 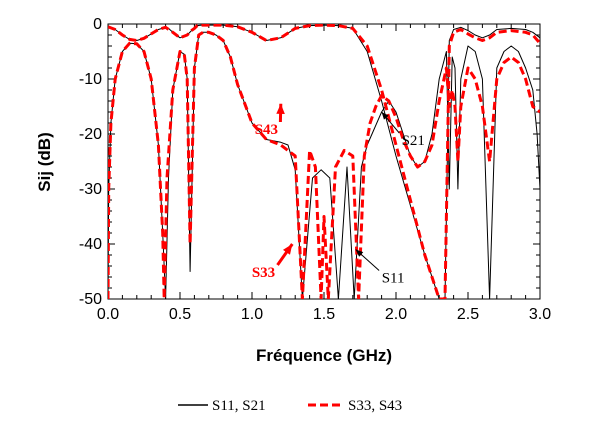 What do you see at coordinates (324, 355) in the screenshot?
I see `x-axis-title: Fréquence (GHz)` at bounding box center [324, 355].